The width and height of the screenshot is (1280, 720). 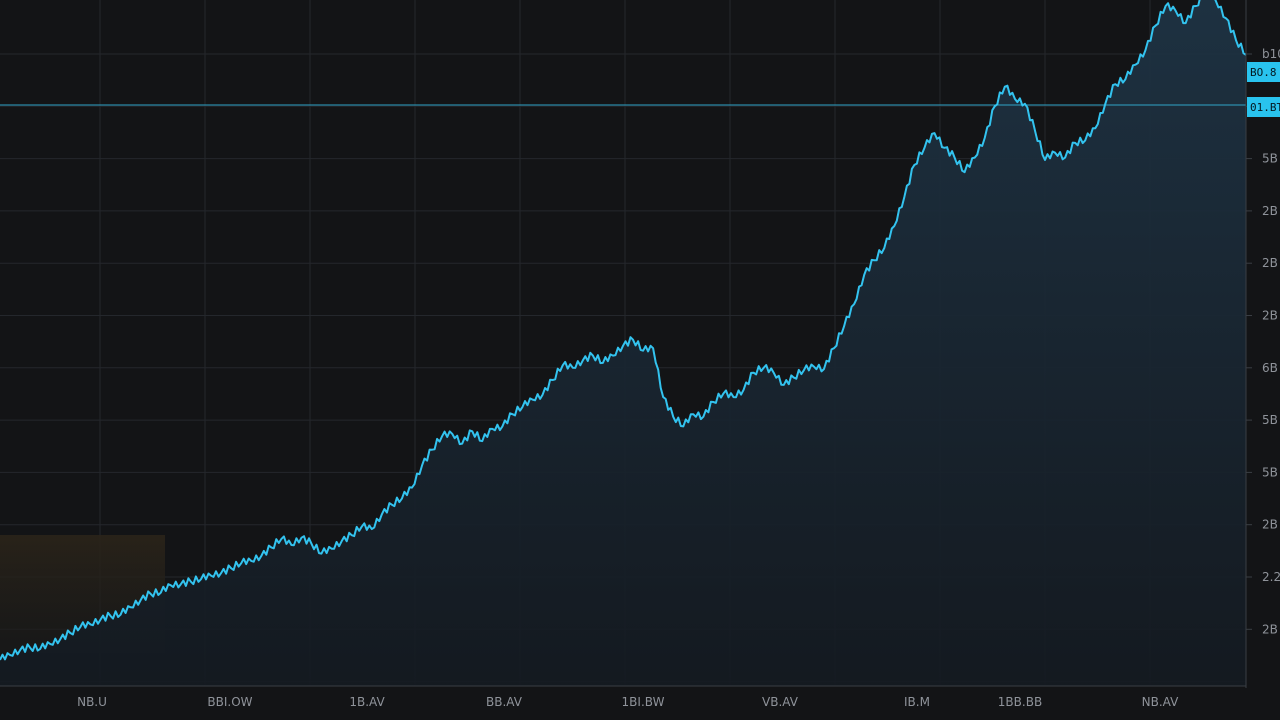 I want to click on price-badge-lower-label: 01.BT, so click(x=1265, y=107).